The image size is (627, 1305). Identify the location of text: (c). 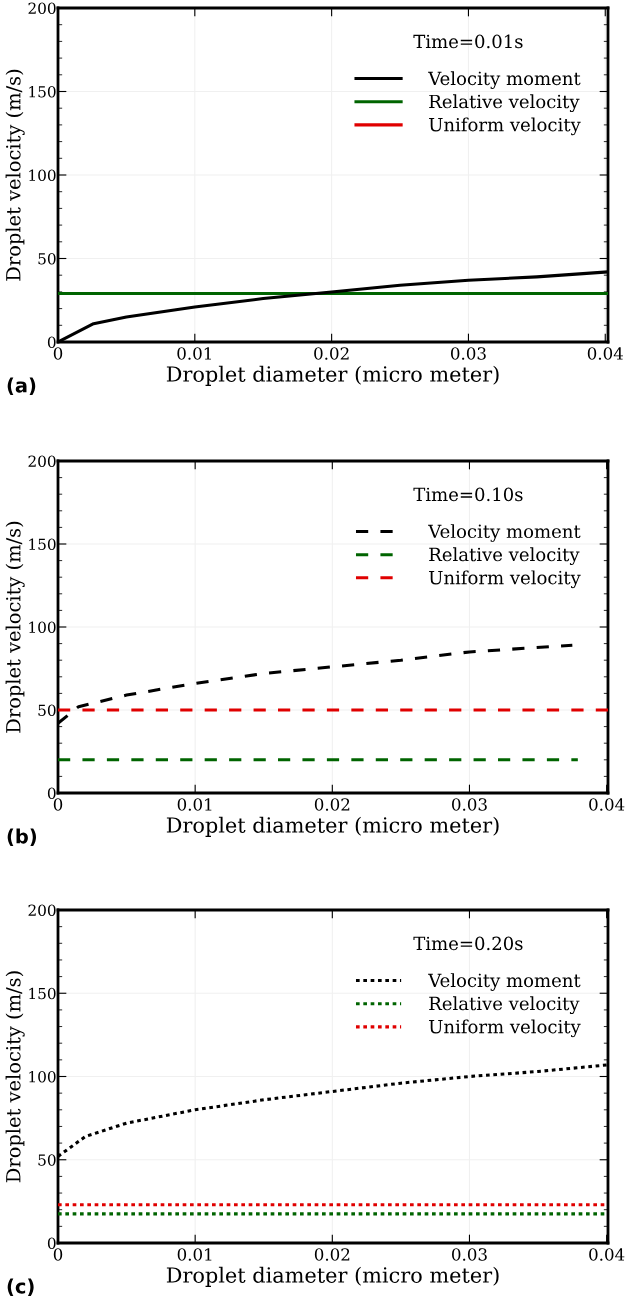
(20, 1287).